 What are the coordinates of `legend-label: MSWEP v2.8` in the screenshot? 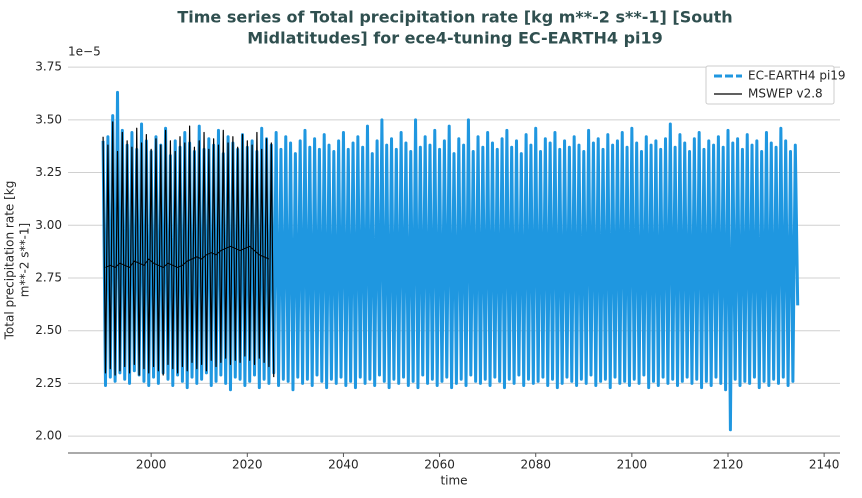 It's located at (785, 94).